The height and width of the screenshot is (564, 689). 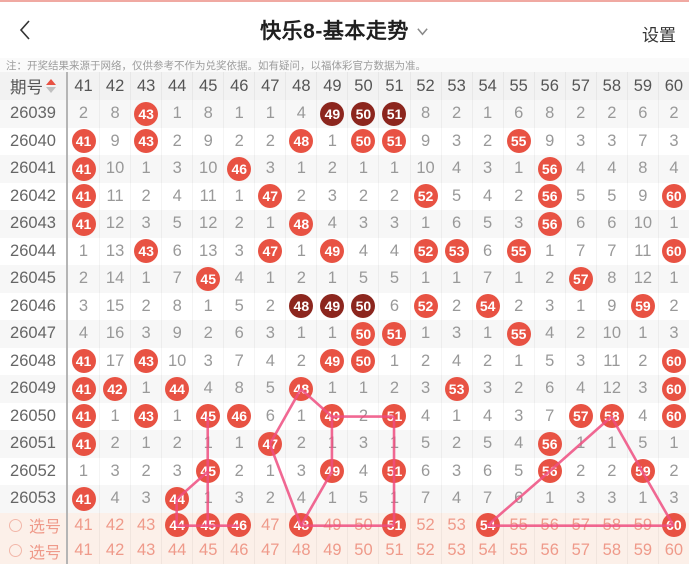 What do you see at coordinates (611, 471) in the screenshot?
I see `miss-cell-58: 2` at bounding box center [611, 471].